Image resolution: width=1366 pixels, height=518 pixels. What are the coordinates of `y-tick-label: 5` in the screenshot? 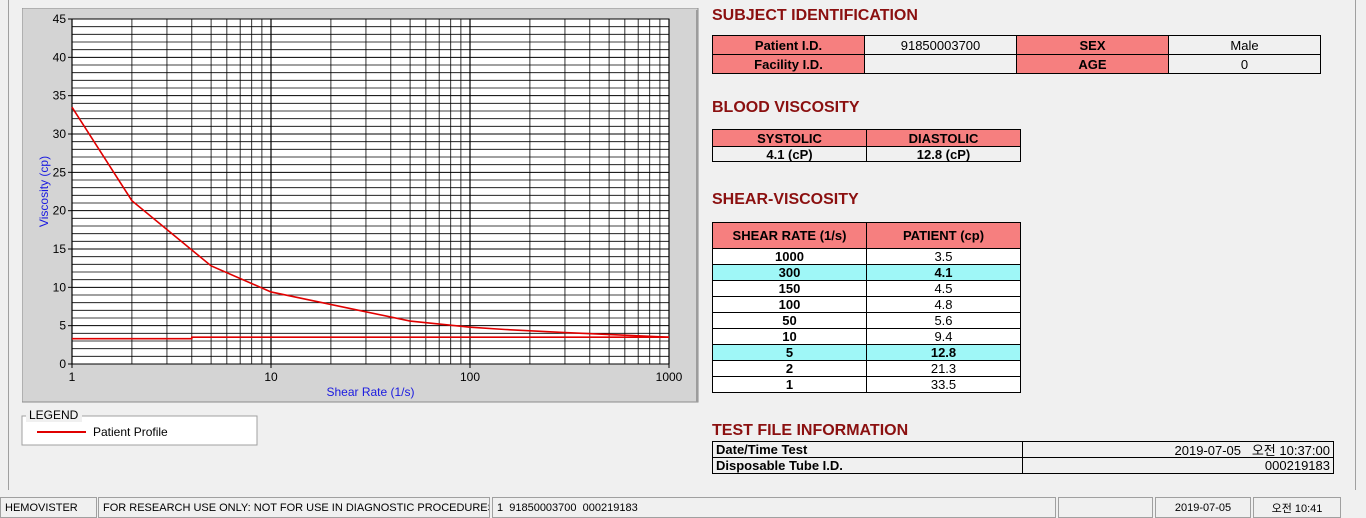 It's located at (62, 326).